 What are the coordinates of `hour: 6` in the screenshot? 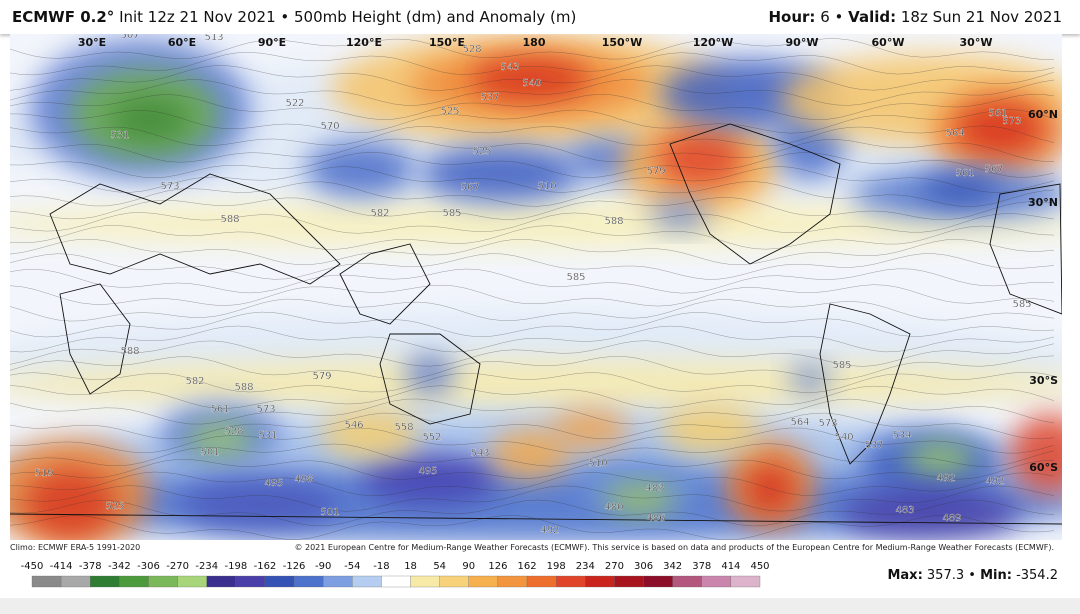 It's located at (825, 17).